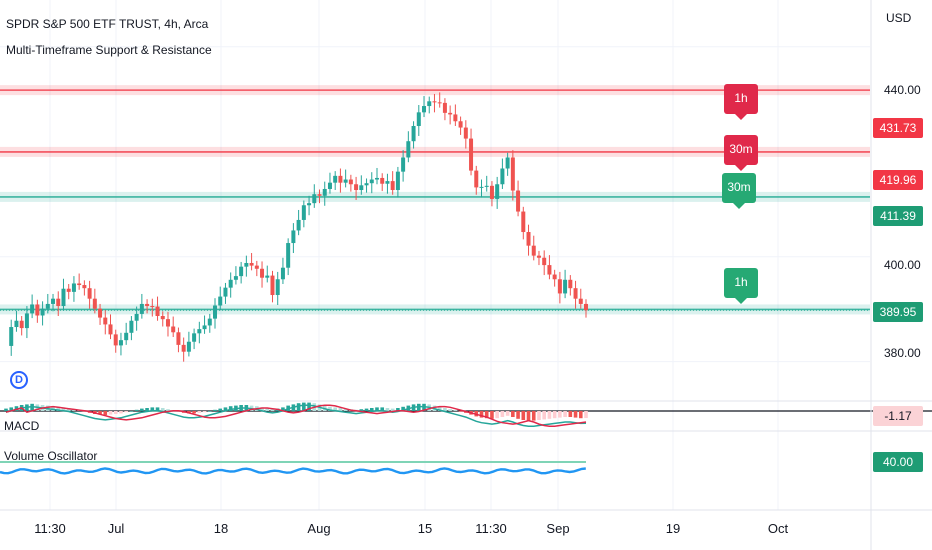 This screenshot has height=550, width=932. I want to click on macd-pane, so click(466, 414).